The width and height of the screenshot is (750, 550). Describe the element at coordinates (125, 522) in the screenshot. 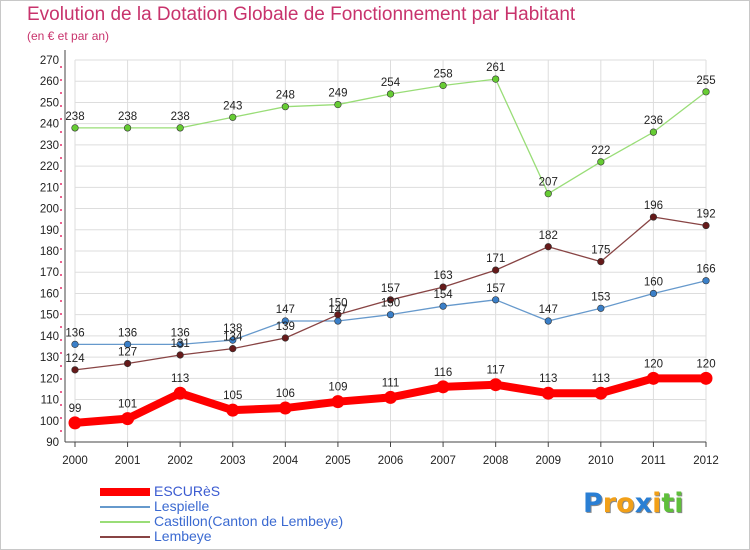

I see `legend-swatch` at that location.